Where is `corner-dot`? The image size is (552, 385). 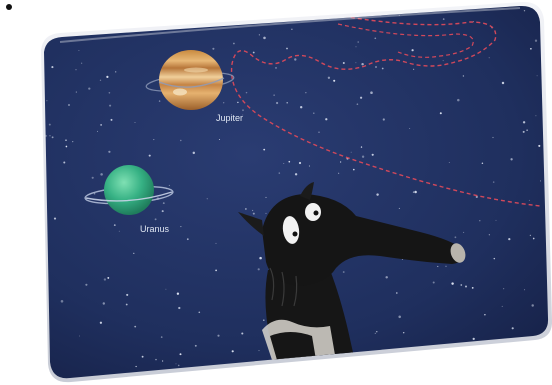
corner-dot is located at coordinates (9, 7).